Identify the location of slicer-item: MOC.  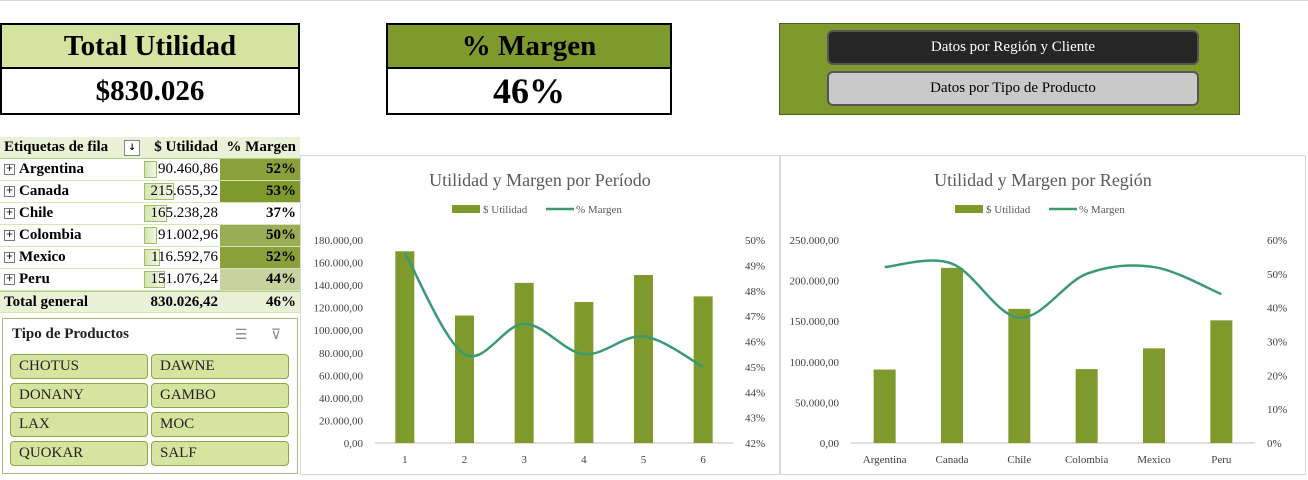
(220, 424).